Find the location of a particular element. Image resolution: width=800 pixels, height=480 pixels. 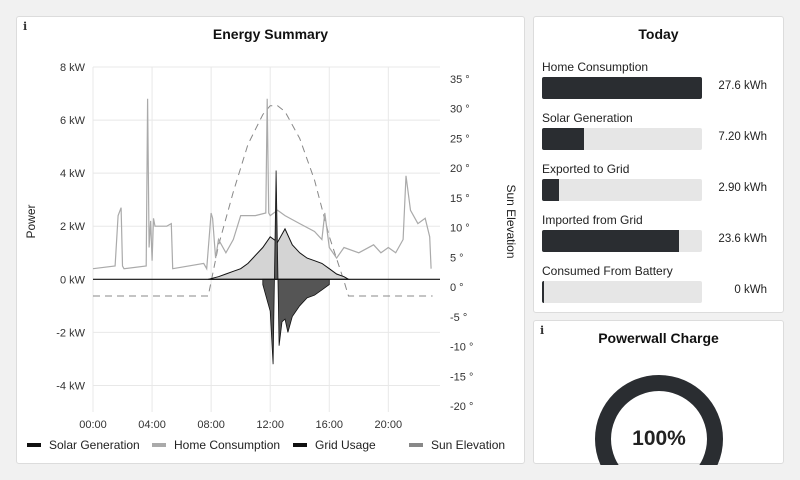

series-solar-generation is located at coordinates (279, 253).